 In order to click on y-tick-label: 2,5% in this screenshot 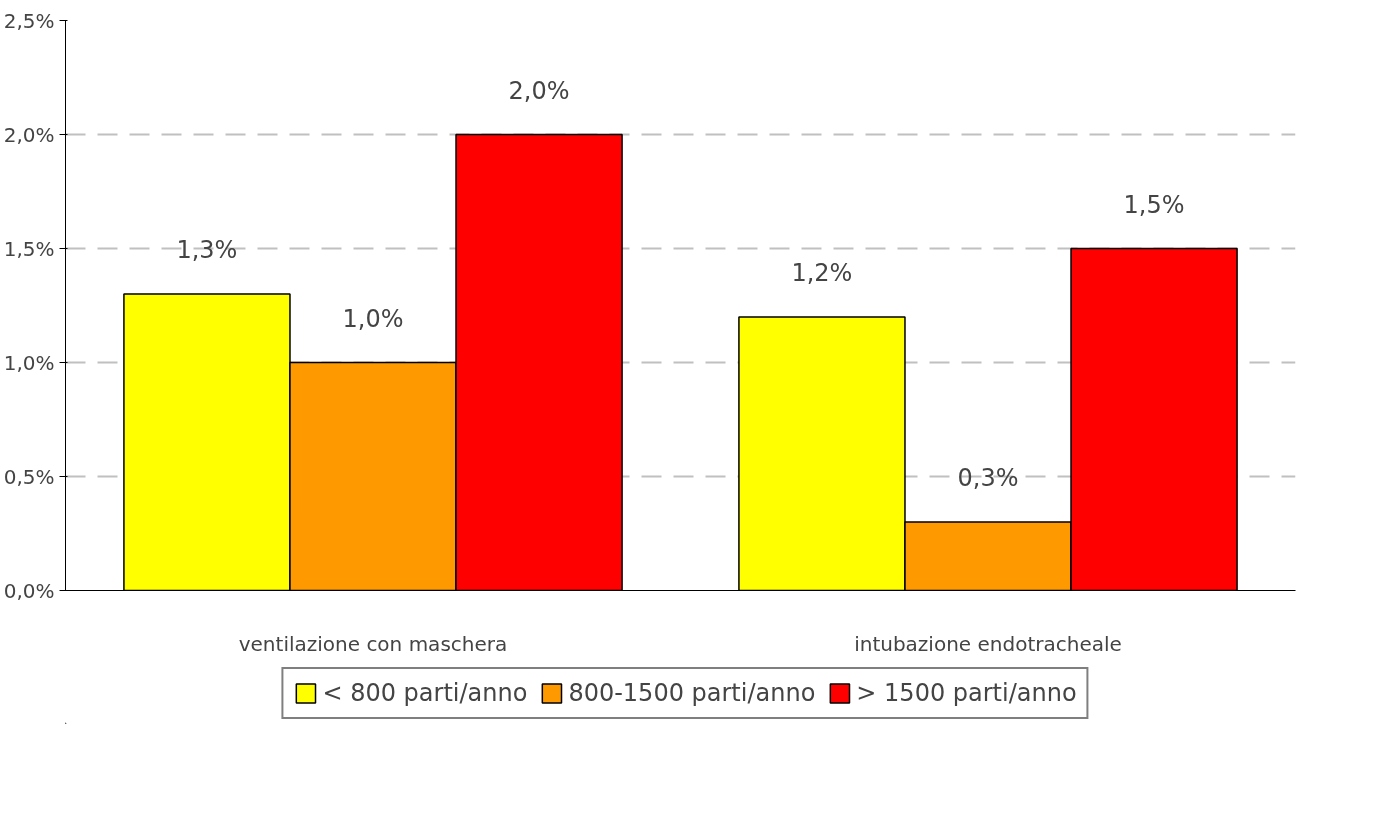, I will do `click(29, 20)`.